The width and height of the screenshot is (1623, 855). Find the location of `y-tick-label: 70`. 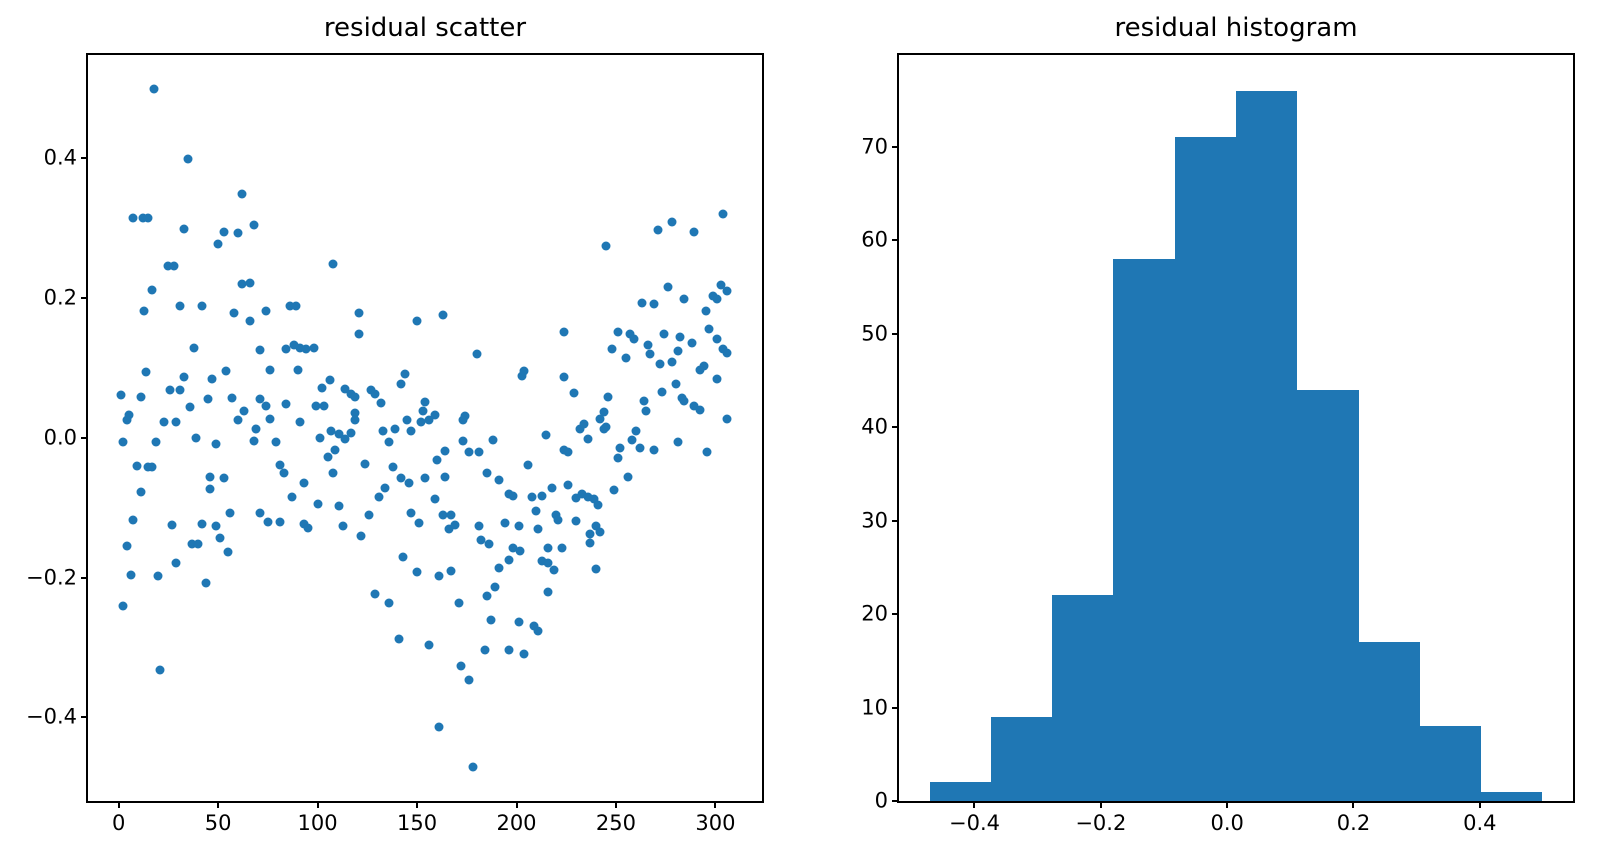

y-tick-label: 70 is located at coordinates (874, 146).